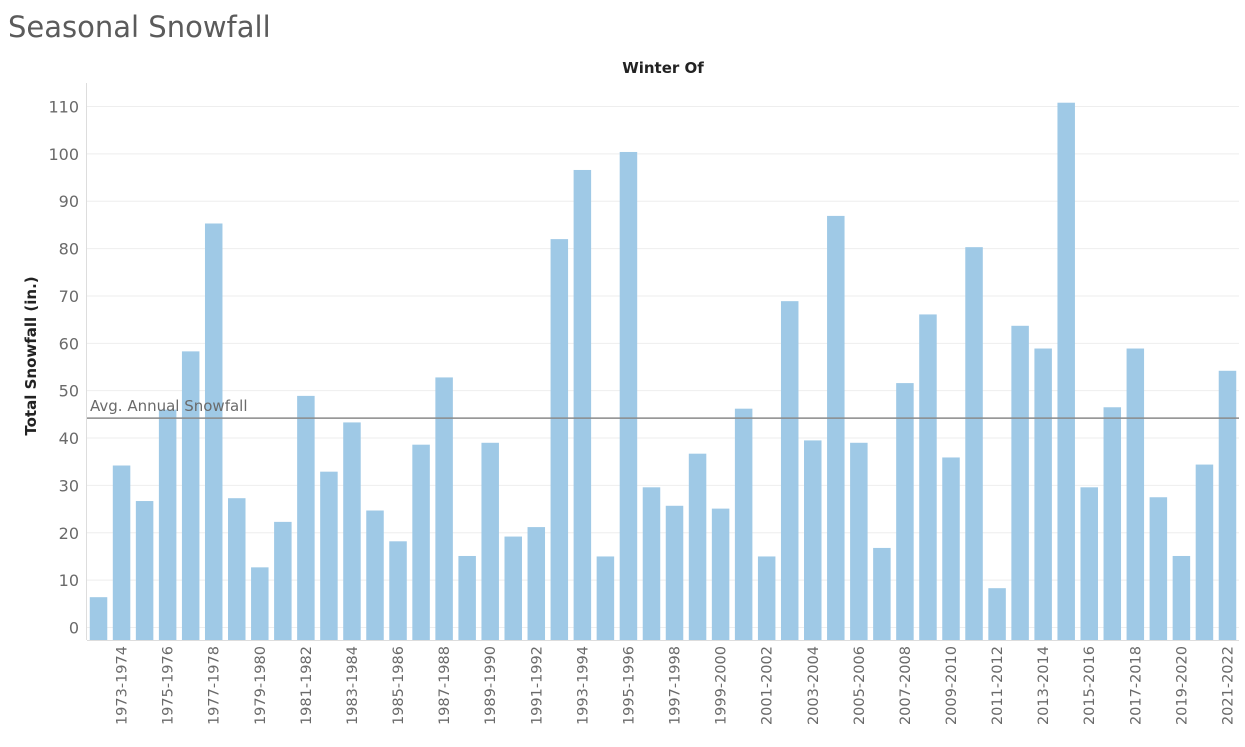 The width and height of the screenshot is (1245, 747). What do you see at coordinates (537, 685) in the screenshot?
I see `x-tick-label: 1991-1992` at bounding box center [537, 685].